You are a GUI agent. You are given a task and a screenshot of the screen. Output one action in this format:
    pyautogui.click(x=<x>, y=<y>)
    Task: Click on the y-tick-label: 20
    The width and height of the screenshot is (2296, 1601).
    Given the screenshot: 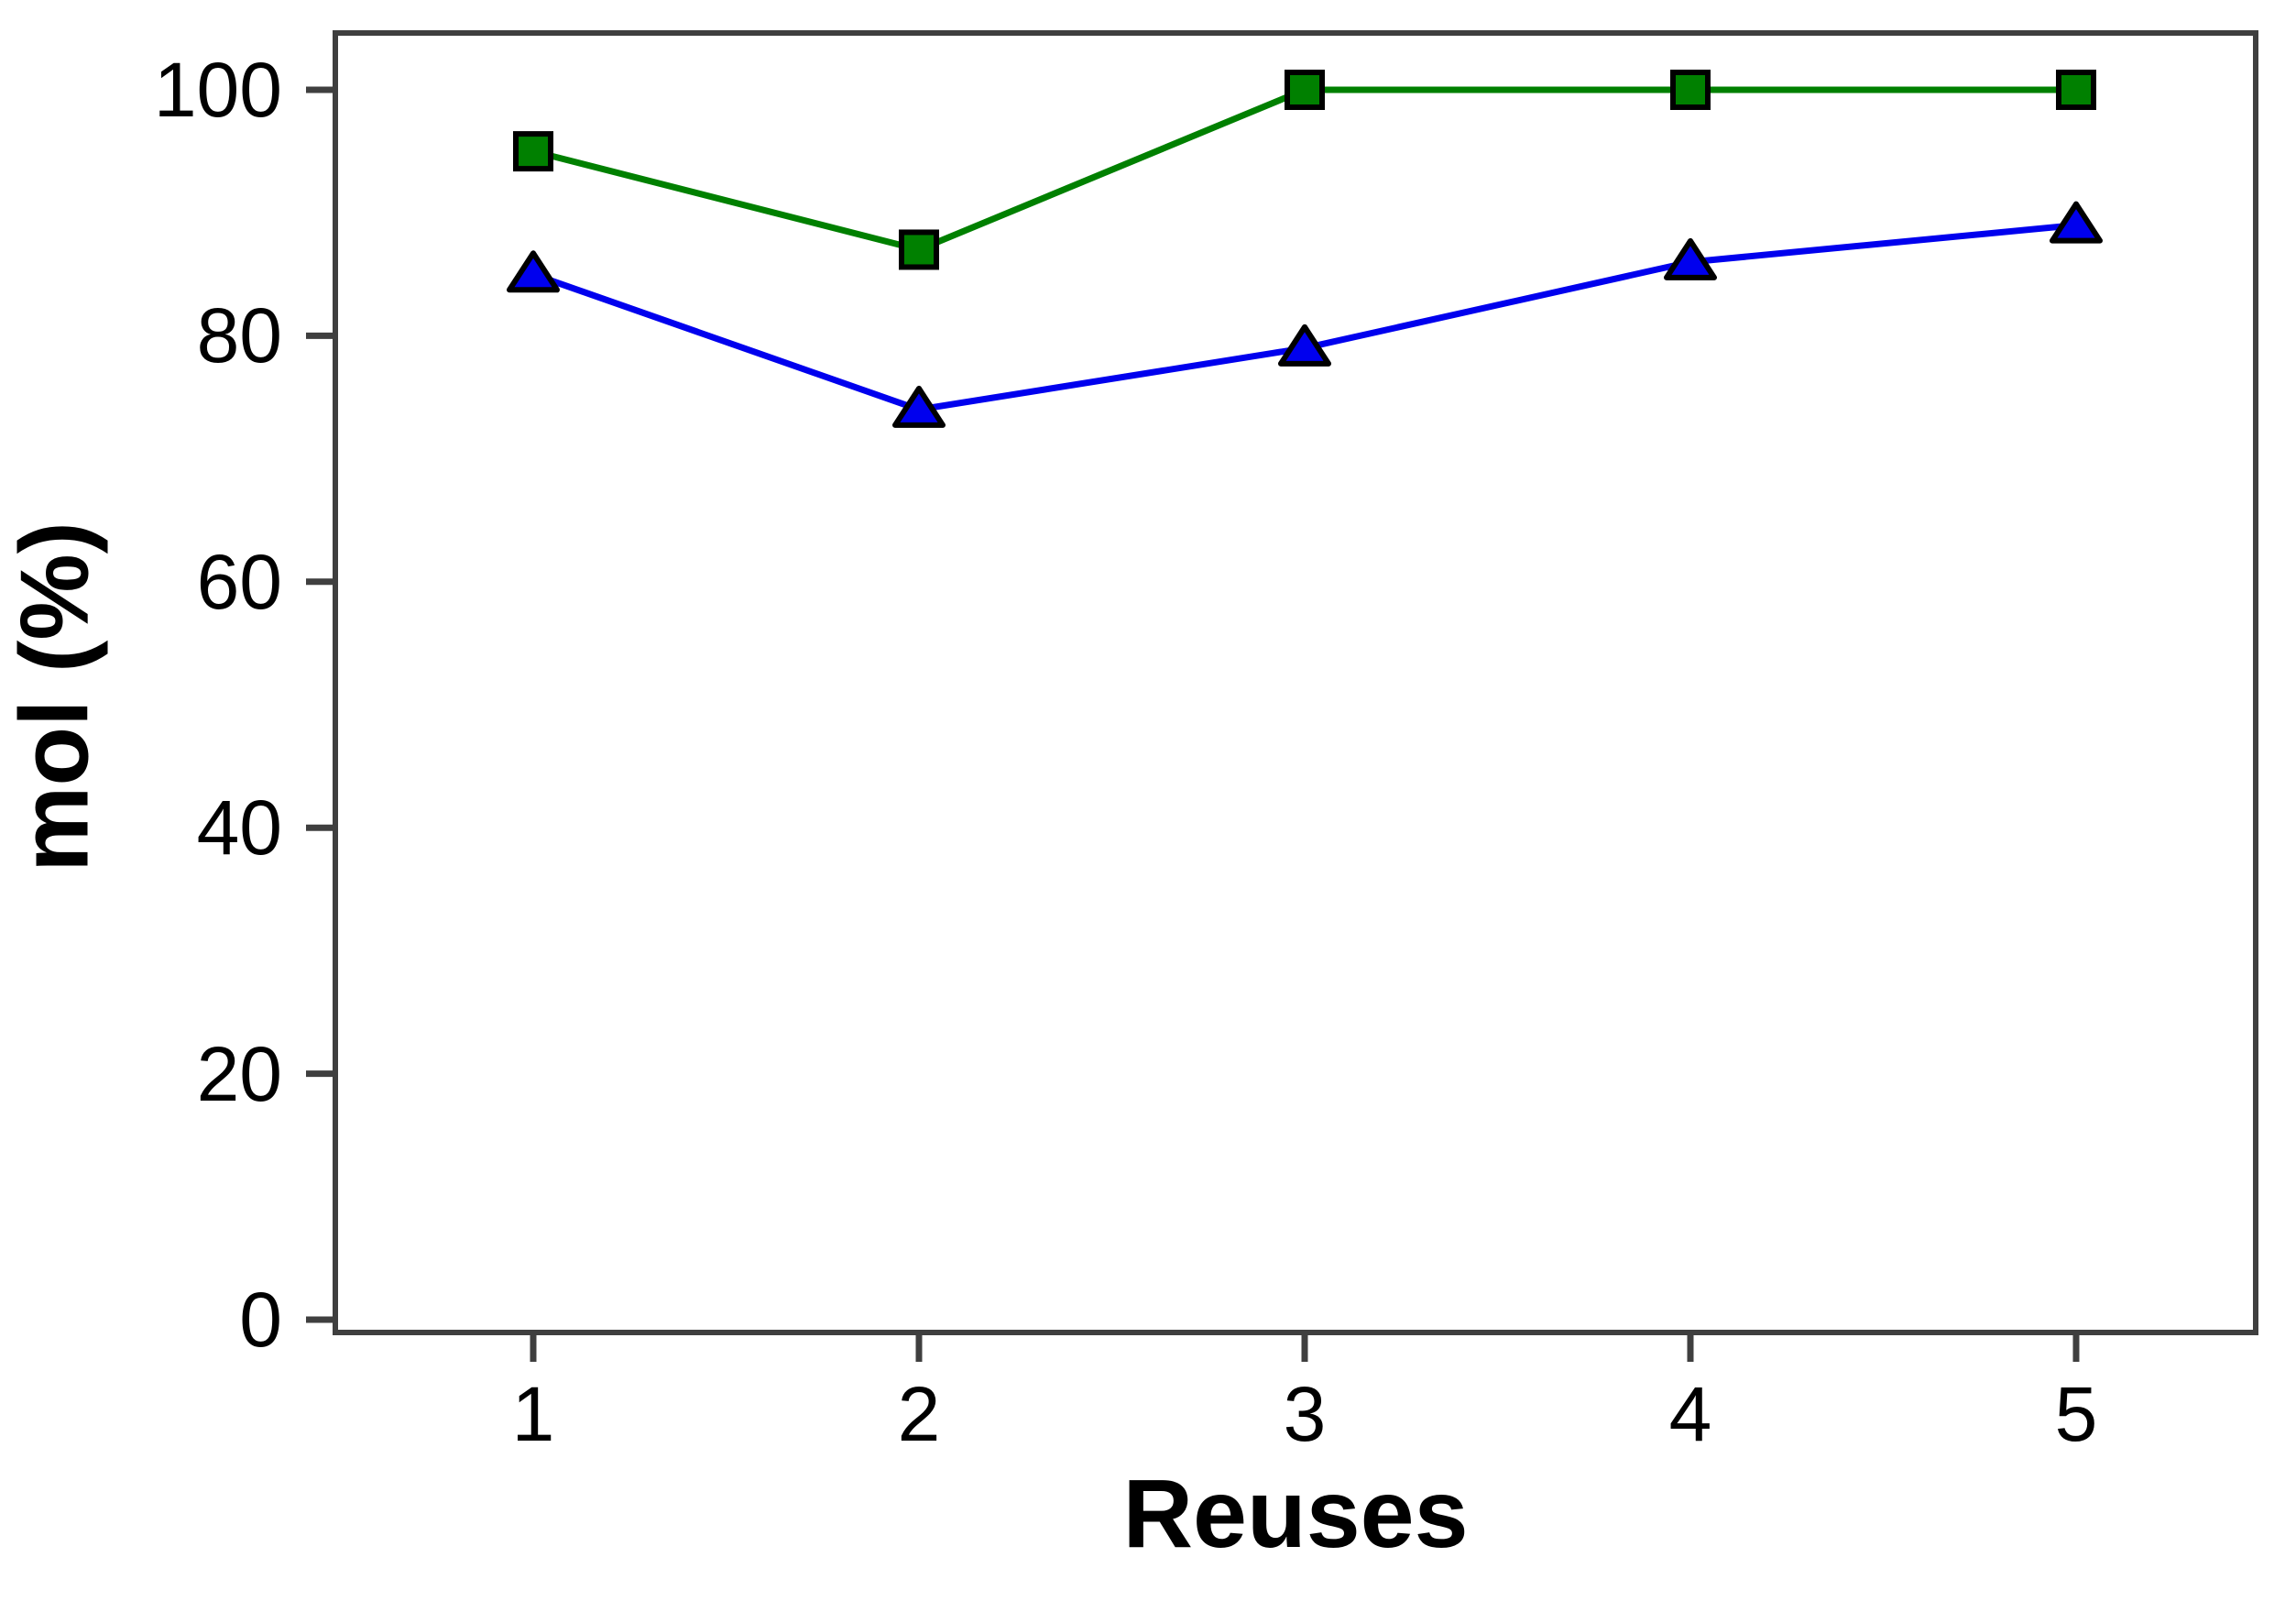 What is the action you would take?
    pyautogui.click(x=239, y=1073)
    